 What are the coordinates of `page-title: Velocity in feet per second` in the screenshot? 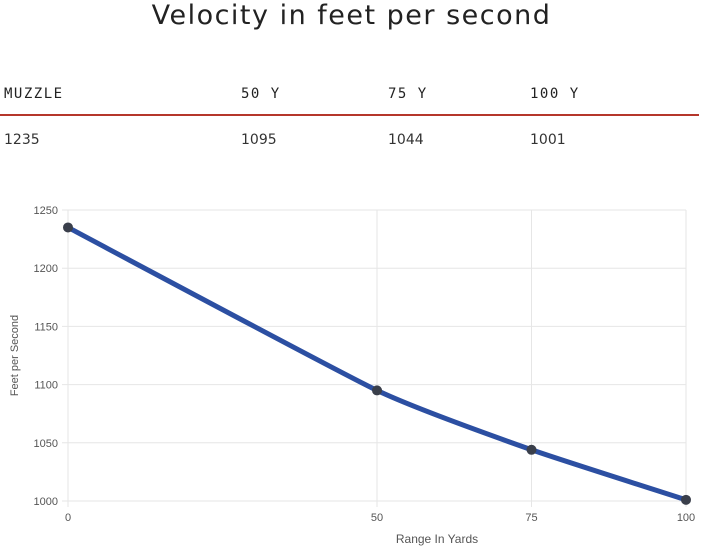 It's located at (351, 15).